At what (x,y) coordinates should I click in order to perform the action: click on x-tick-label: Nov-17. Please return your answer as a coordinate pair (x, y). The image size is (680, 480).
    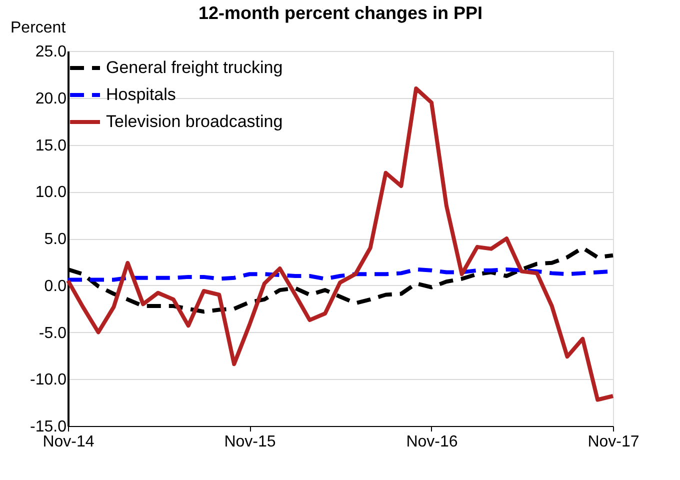
    Looking at the image, I should click on (614, 442).